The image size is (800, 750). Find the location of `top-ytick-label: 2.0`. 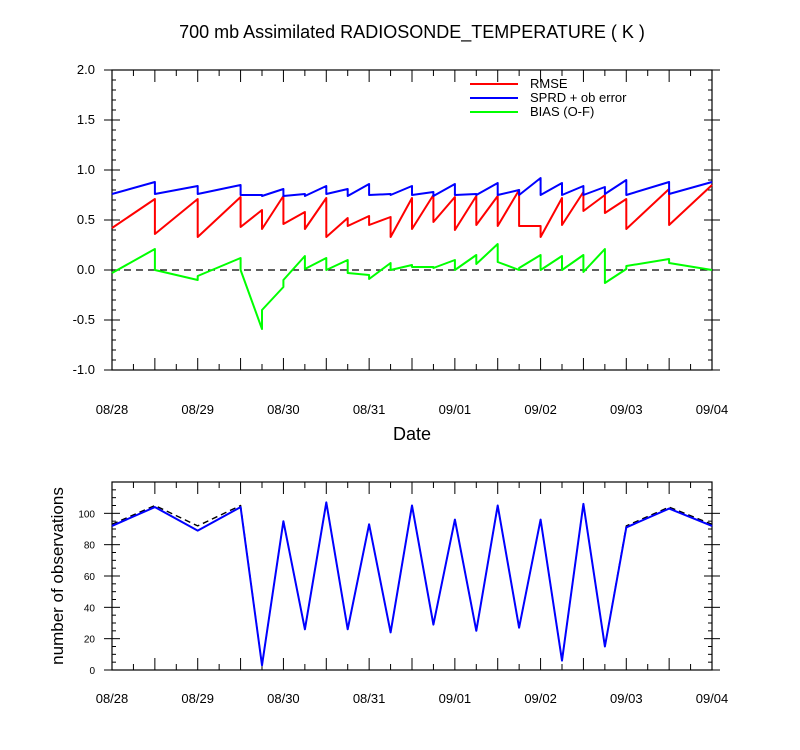

top-ytick-label: 2.0 is located at coordinates (86, 69).